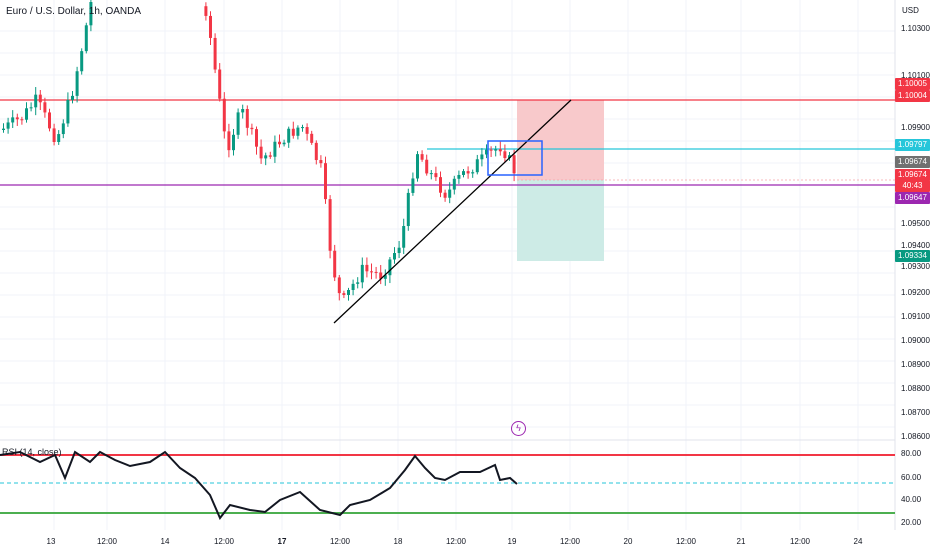 The width and height of the screenshot is (932, 550). I want to click on highlight-box, so click(515, 158).